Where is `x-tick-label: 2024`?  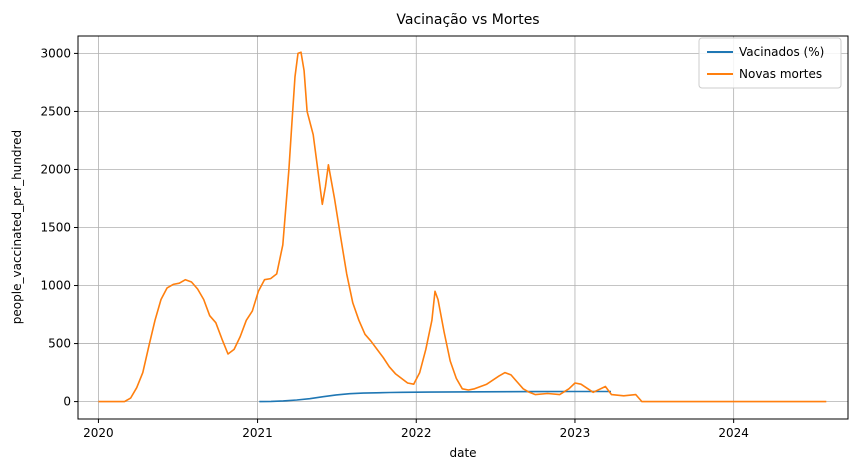 x-tick-label: 2024 is located at coordinates (733, 433).